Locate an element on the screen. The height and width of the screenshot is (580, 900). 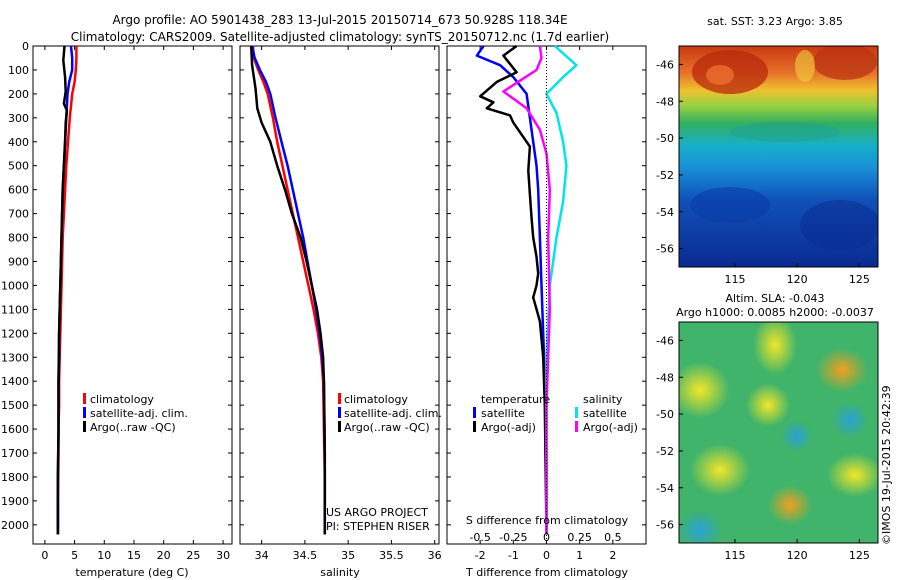
x-tick-label: 30 is located at coordinates (223, 555).